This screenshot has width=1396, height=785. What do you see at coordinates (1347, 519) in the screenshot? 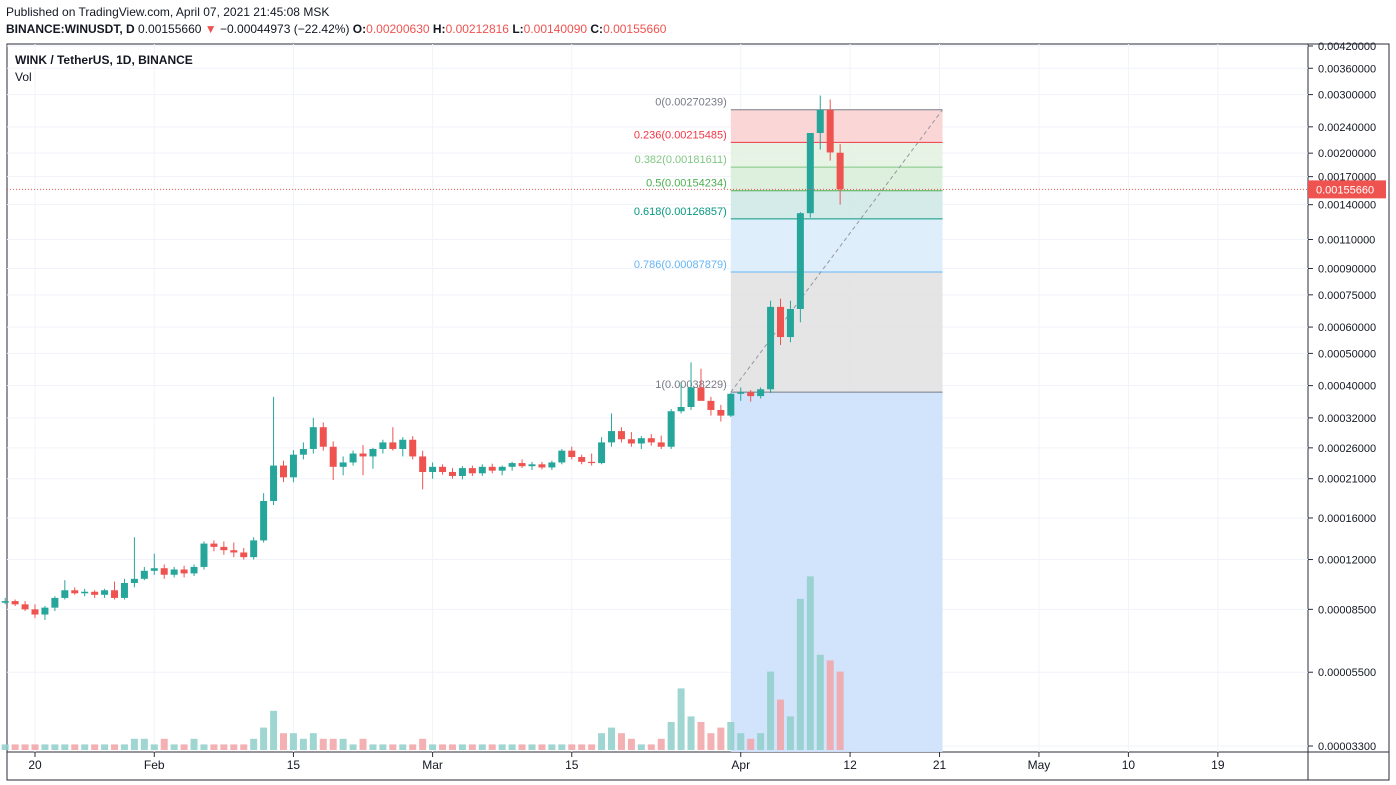
I see `price-tick-label: 0.00016000` at bounding box center [1347, 519].